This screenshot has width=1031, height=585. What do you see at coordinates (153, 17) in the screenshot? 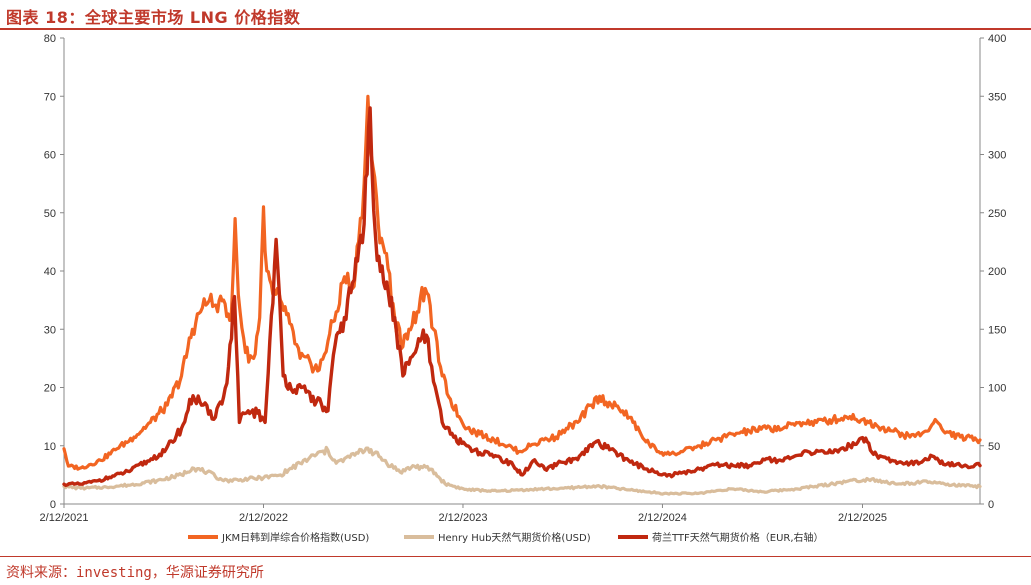
I see `figure-title: 图表 18：全球主要市场 LNG 价格指数` at bounding box center [153, 17].